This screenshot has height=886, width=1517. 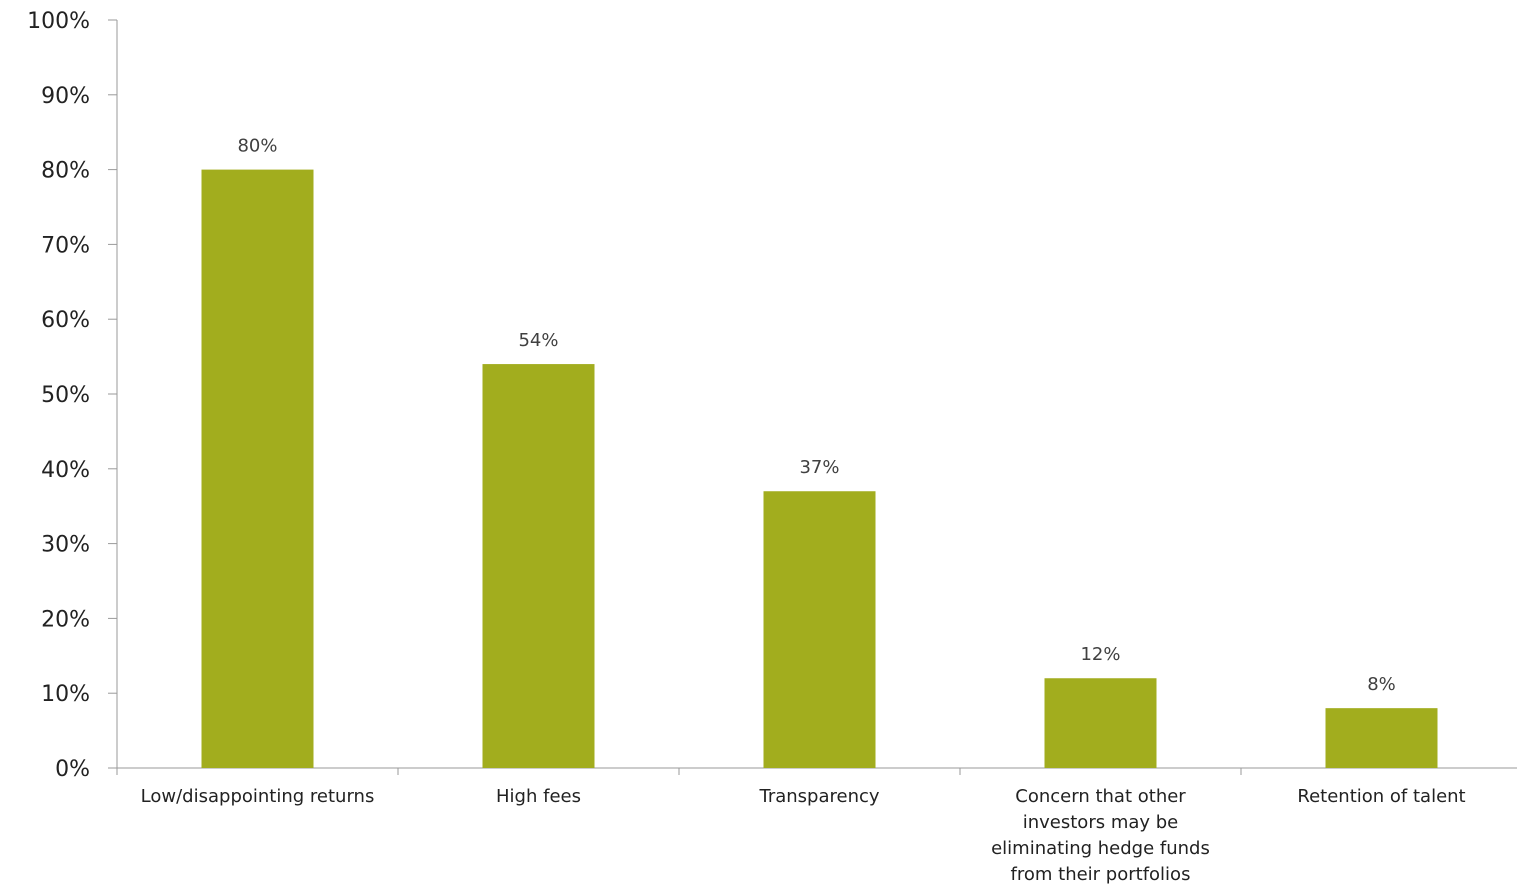 I want to click on data-label: 80%, so click(x=257, y=146).